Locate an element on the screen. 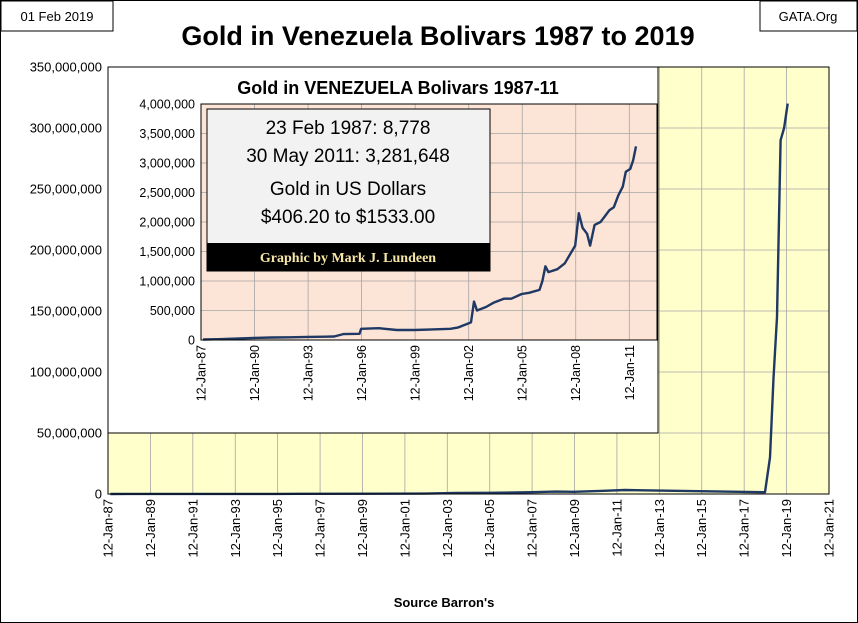  date-label: 01 Feb 2019 is located at coordinates (56, 16).